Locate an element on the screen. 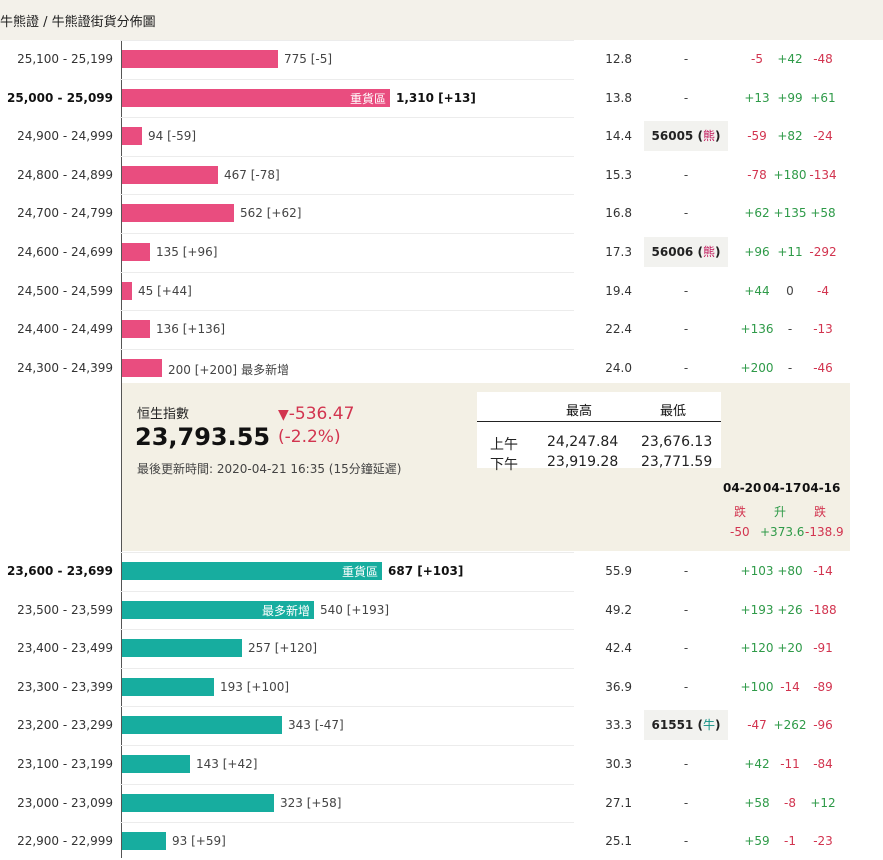 Image resolution: width=883 pixels, height=860 pixels. outstanding-value: 343 [-47] is located at coordinates (316, 725).